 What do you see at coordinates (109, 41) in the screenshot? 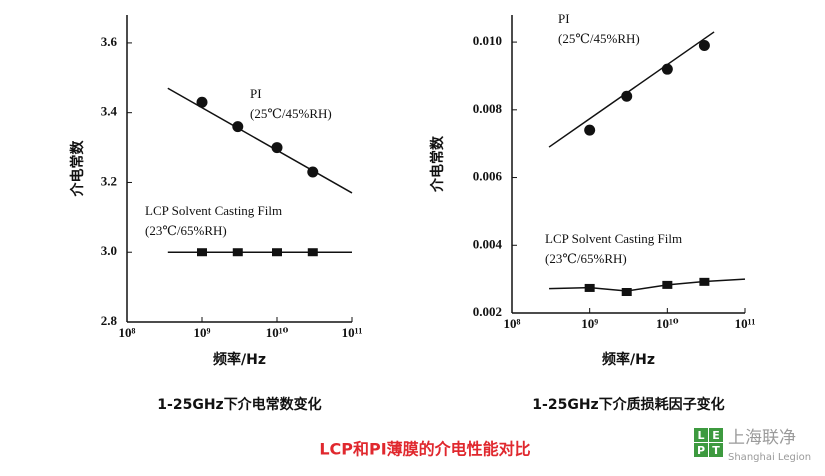
I see `y-tick-label: 3.6` at bounding box center [109, 41].